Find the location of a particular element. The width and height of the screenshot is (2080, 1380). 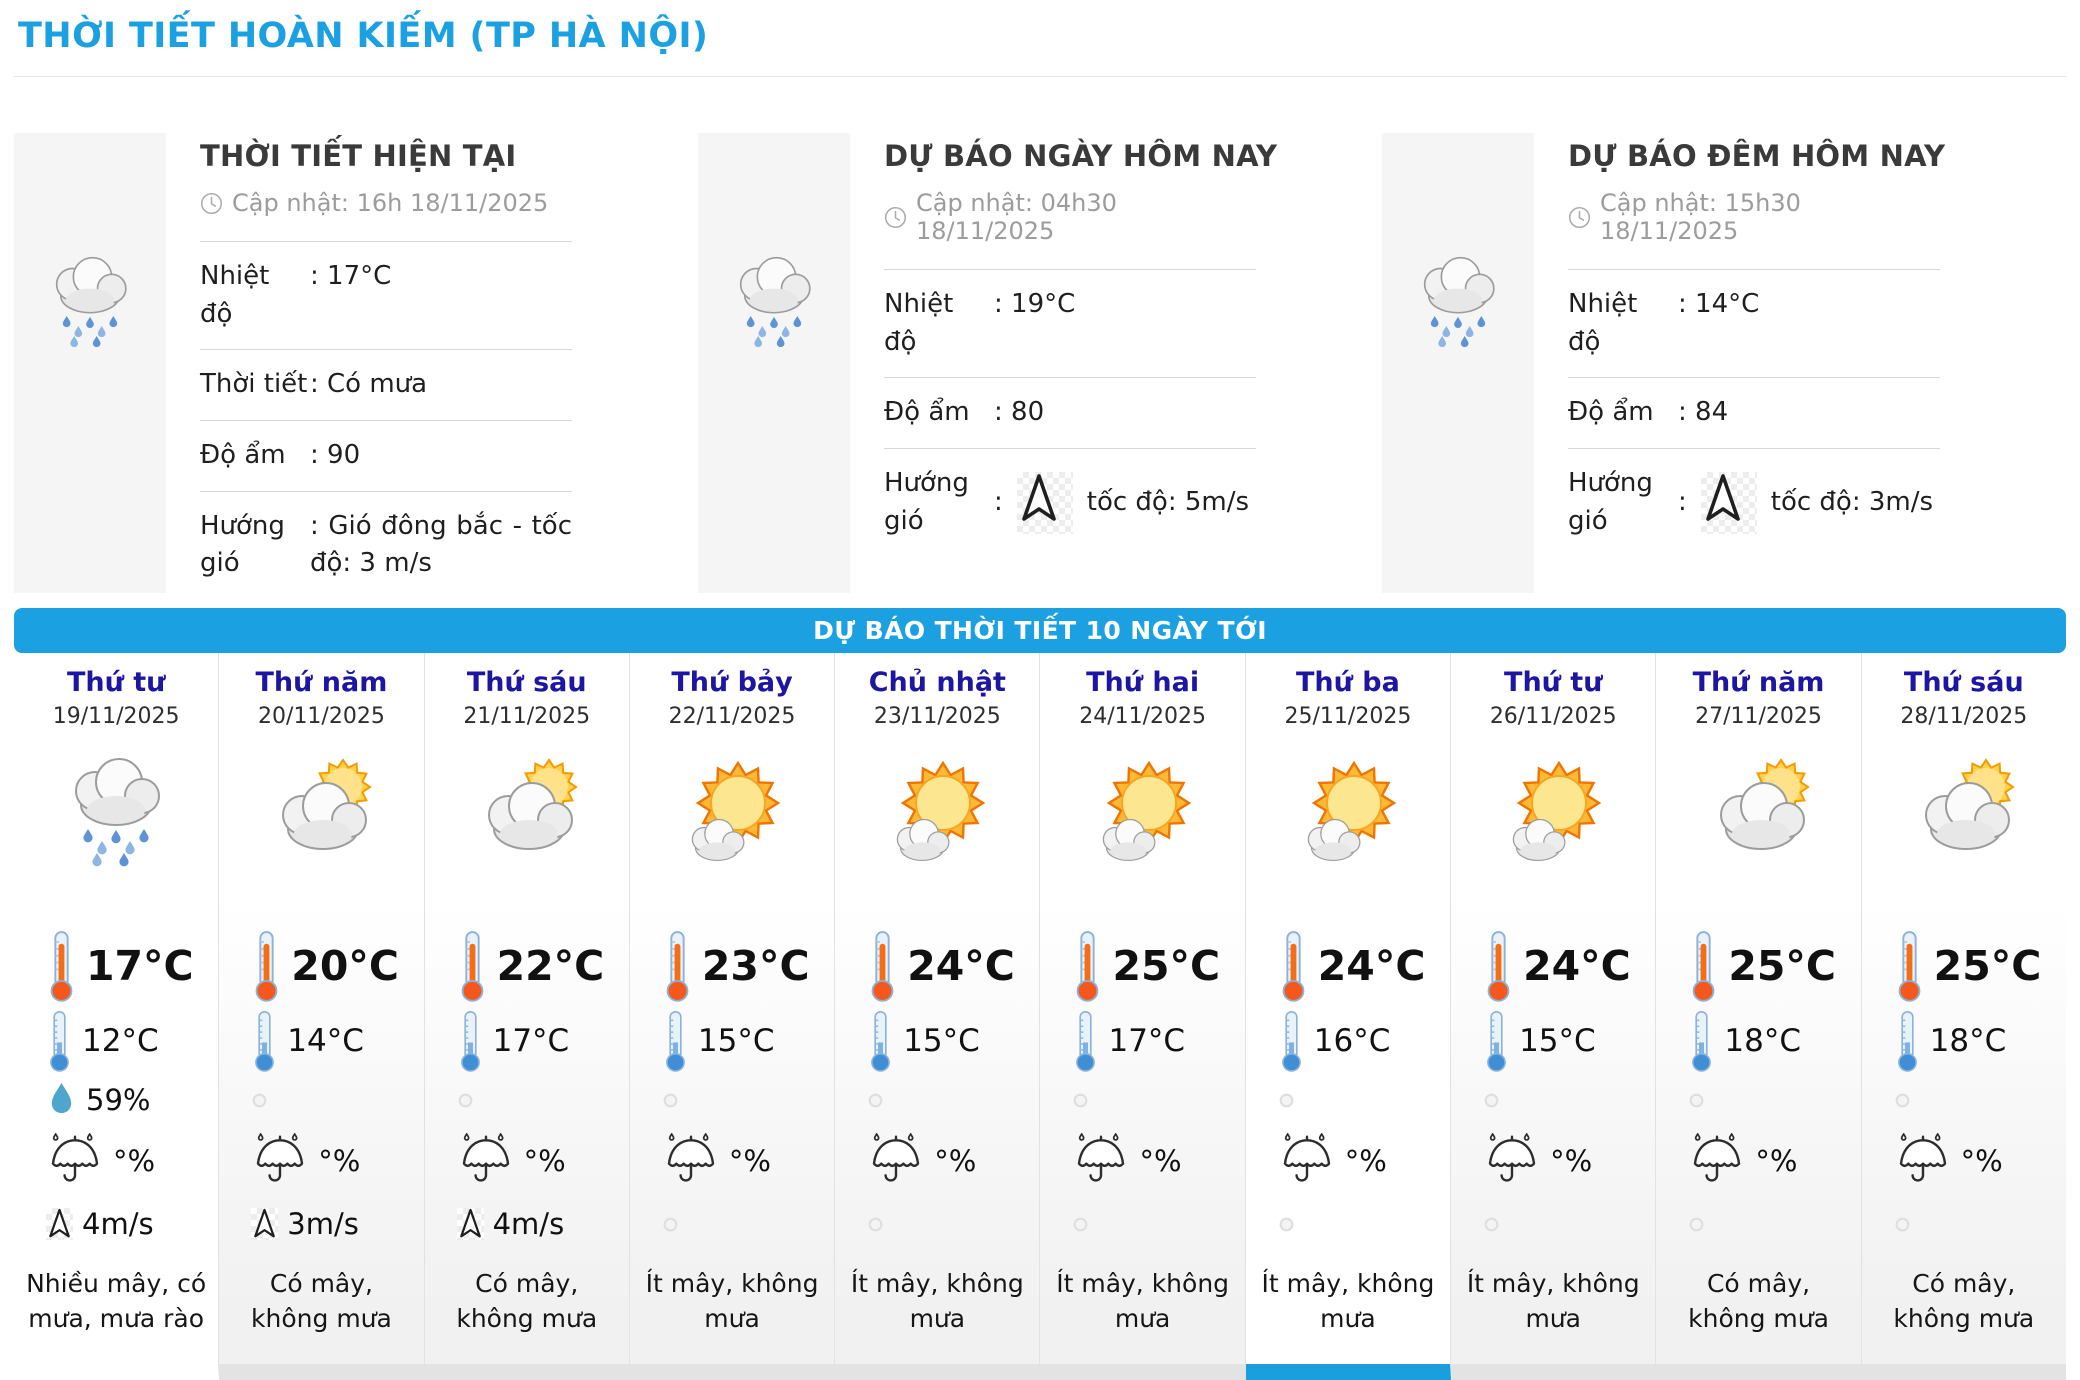

low-temp: 15°C is located at coordinates (941, 1041).